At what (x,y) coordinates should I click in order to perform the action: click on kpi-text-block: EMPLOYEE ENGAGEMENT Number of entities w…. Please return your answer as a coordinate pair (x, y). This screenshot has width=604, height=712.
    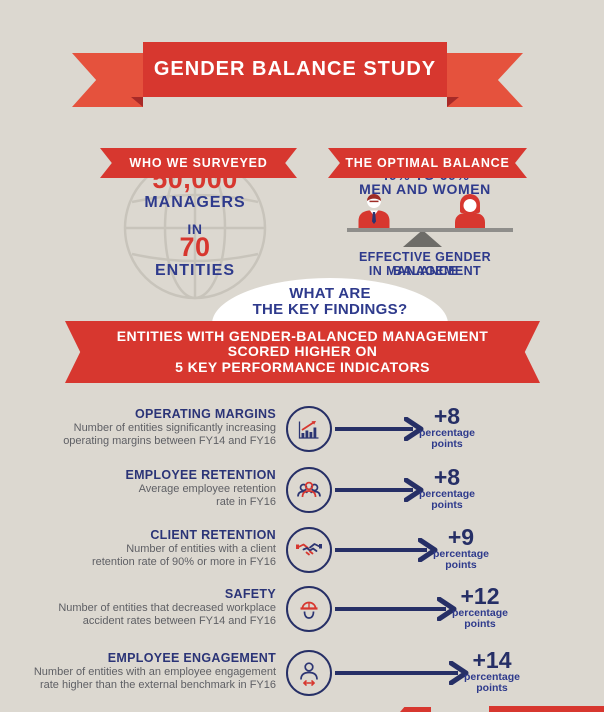
    Looking at the image, I should click on (155, 671).